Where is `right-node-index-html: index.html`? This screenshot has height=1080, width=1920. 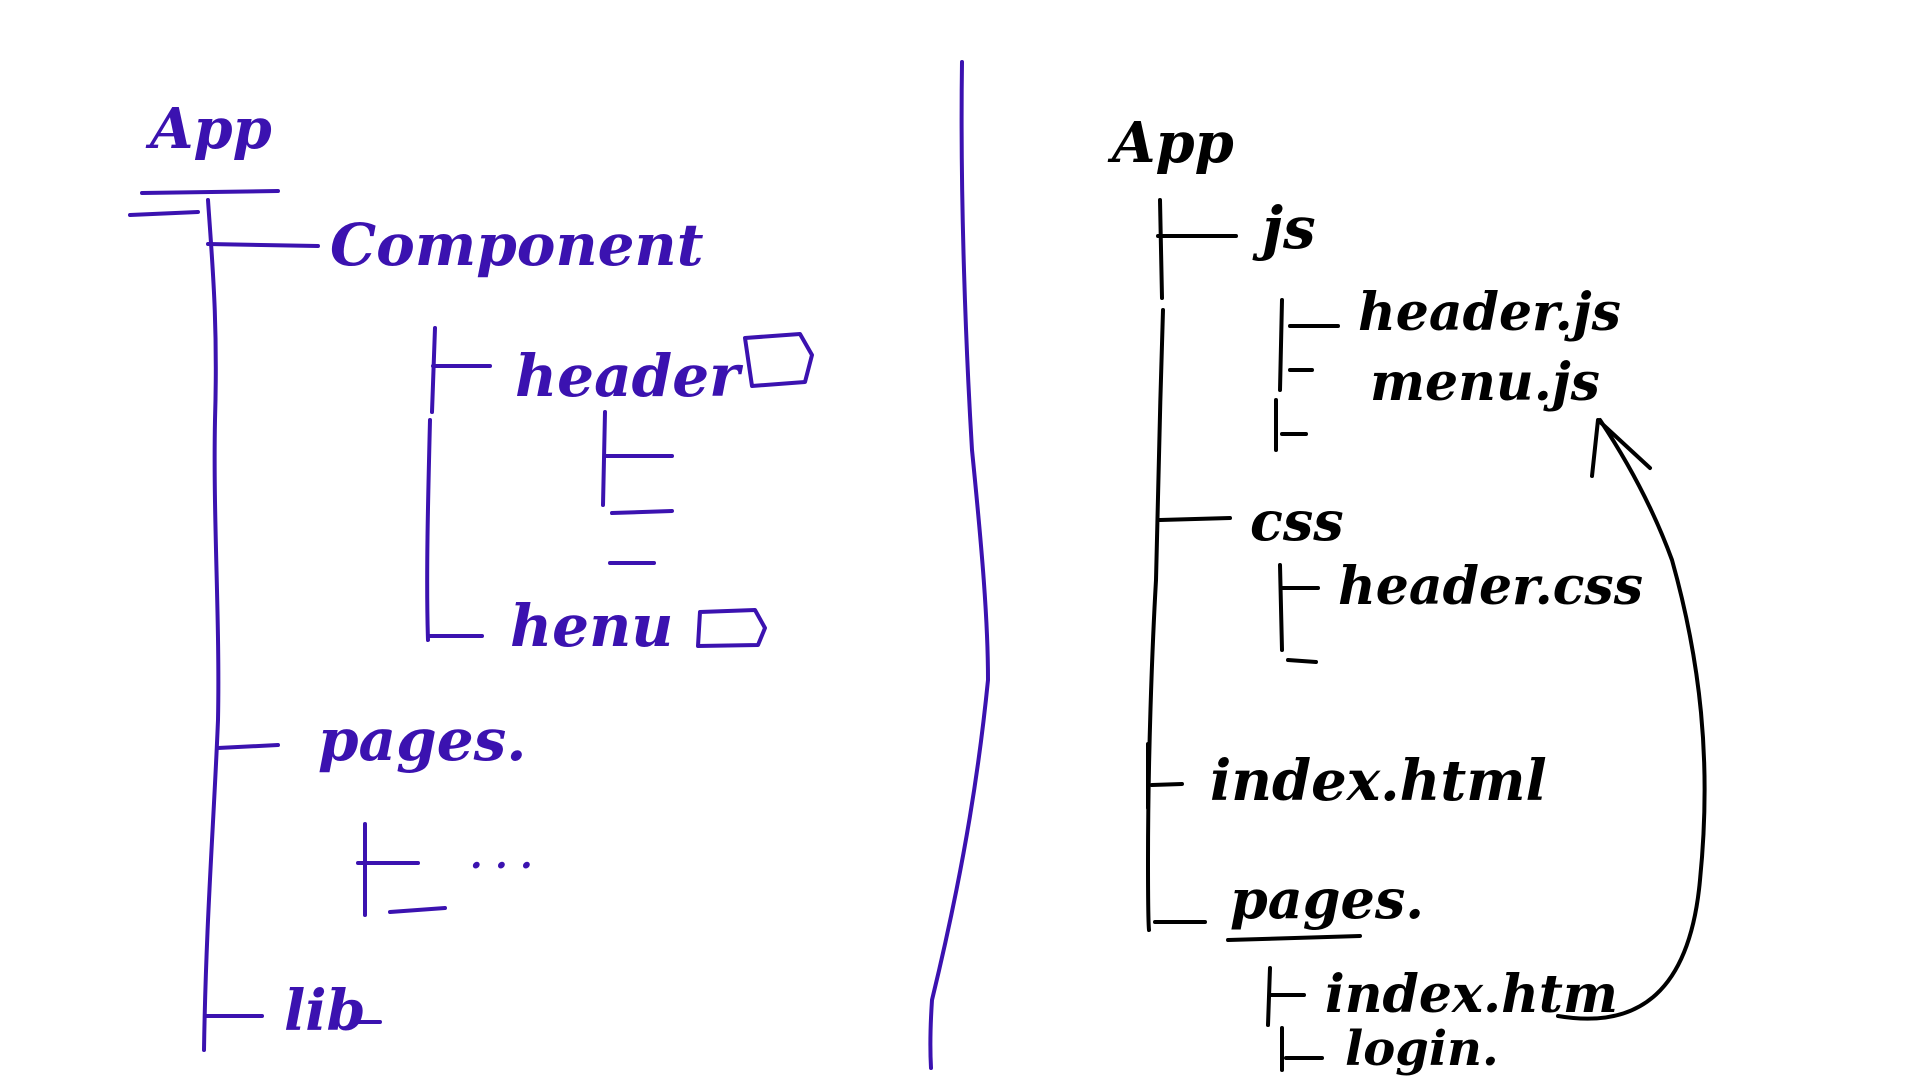
right-node-index-html: index.html is located at coordinates (1378, 781).